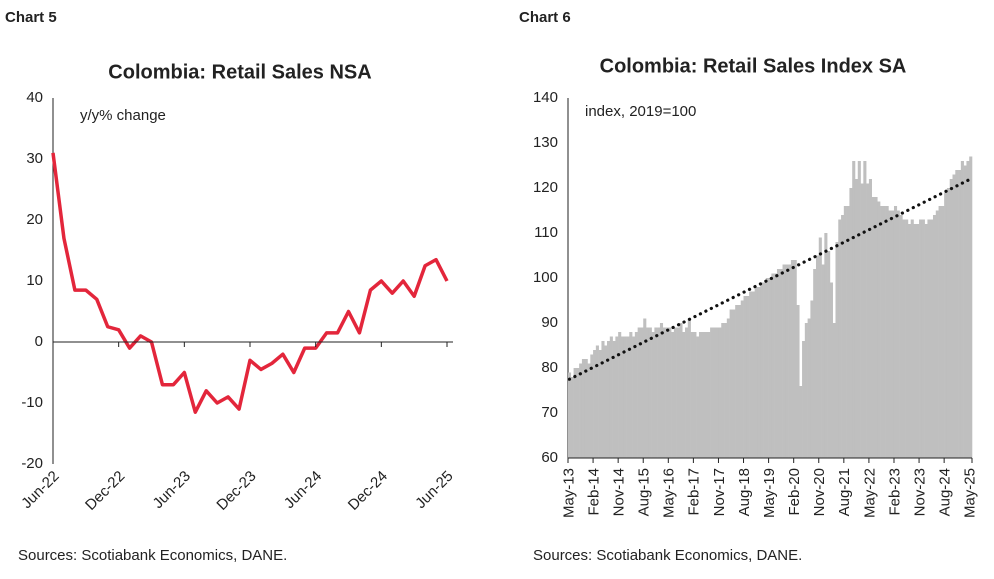 The image size is (994, 579). Describe the element at coordinates (40, 490) in the screenshot. I see `x-tick-label: Jun-22` at that location.